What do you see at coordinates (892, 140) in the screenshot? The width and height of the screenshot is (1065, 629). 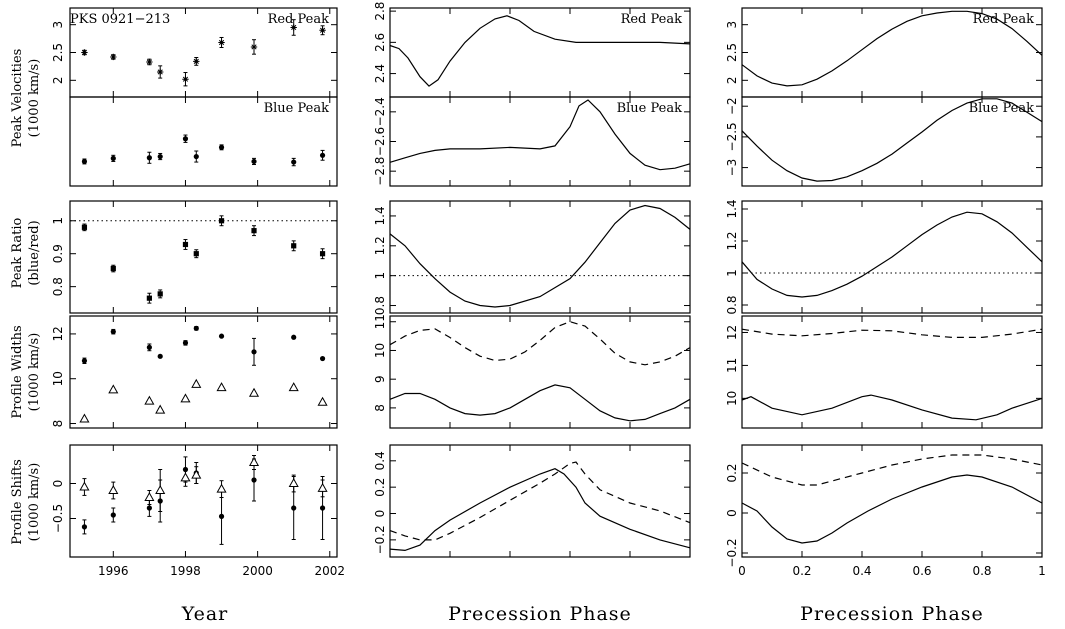 I see `model-b-blue-peak-series-solid` at bounding box center [892, 140].